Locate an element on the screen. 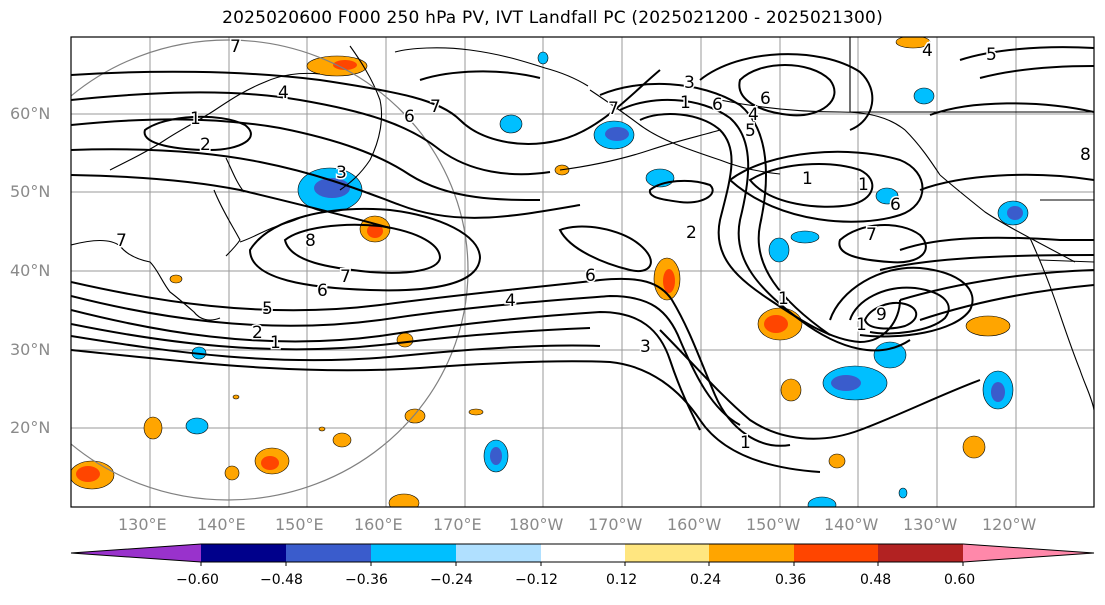  lon-label: 120°W is located at coordinates (1009, 524).